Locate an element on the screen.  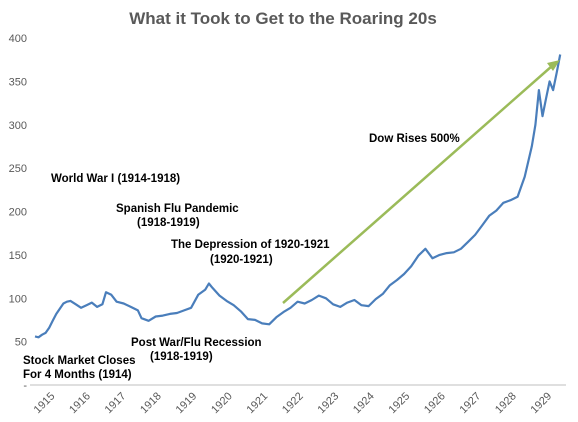
annotation-dow-rises: Dow Rises 500% is located at coordinates (414, 139).